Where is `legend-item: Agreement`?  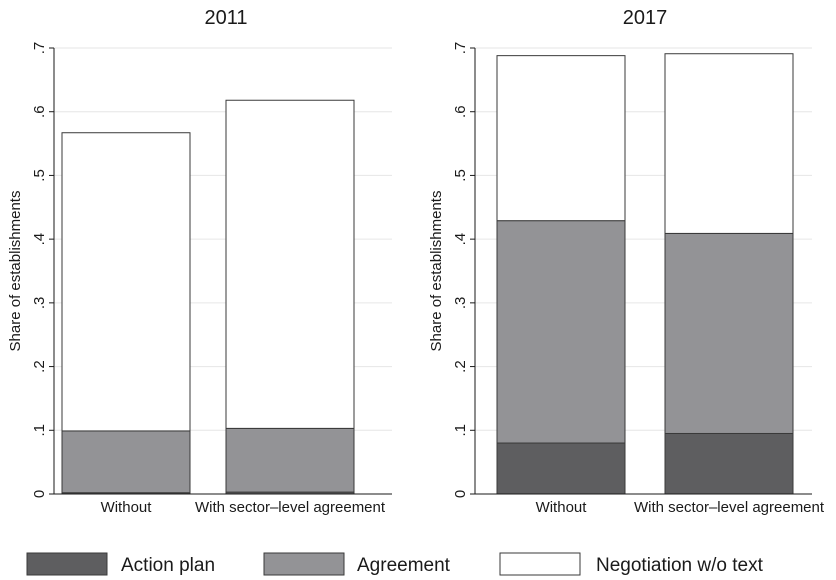 legend-item: Agreement is located at coordinates (357, 564).